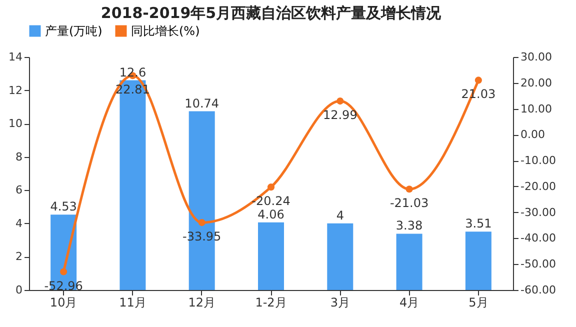 The width and height of the screenshot is (576, 327). Describe the element at coordinates (271, 214) in the screenshot. I see `data-label: 4.06` at that location.